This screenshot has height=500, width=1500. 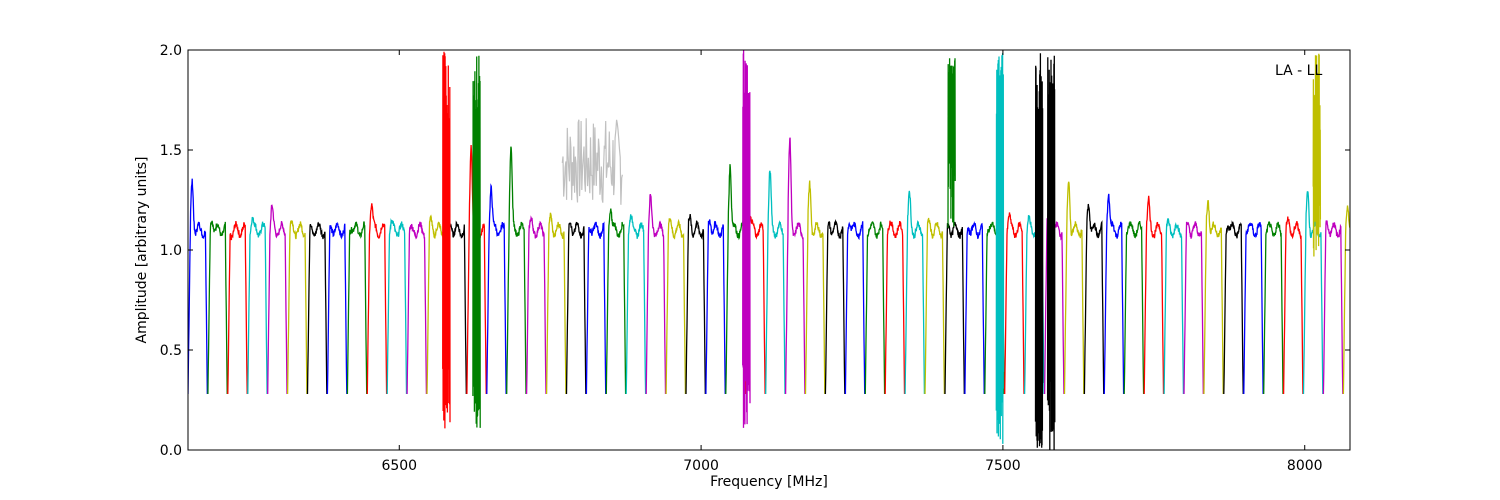 I want to click on y-tick-label: 0.5, so click(x=171, y=351).